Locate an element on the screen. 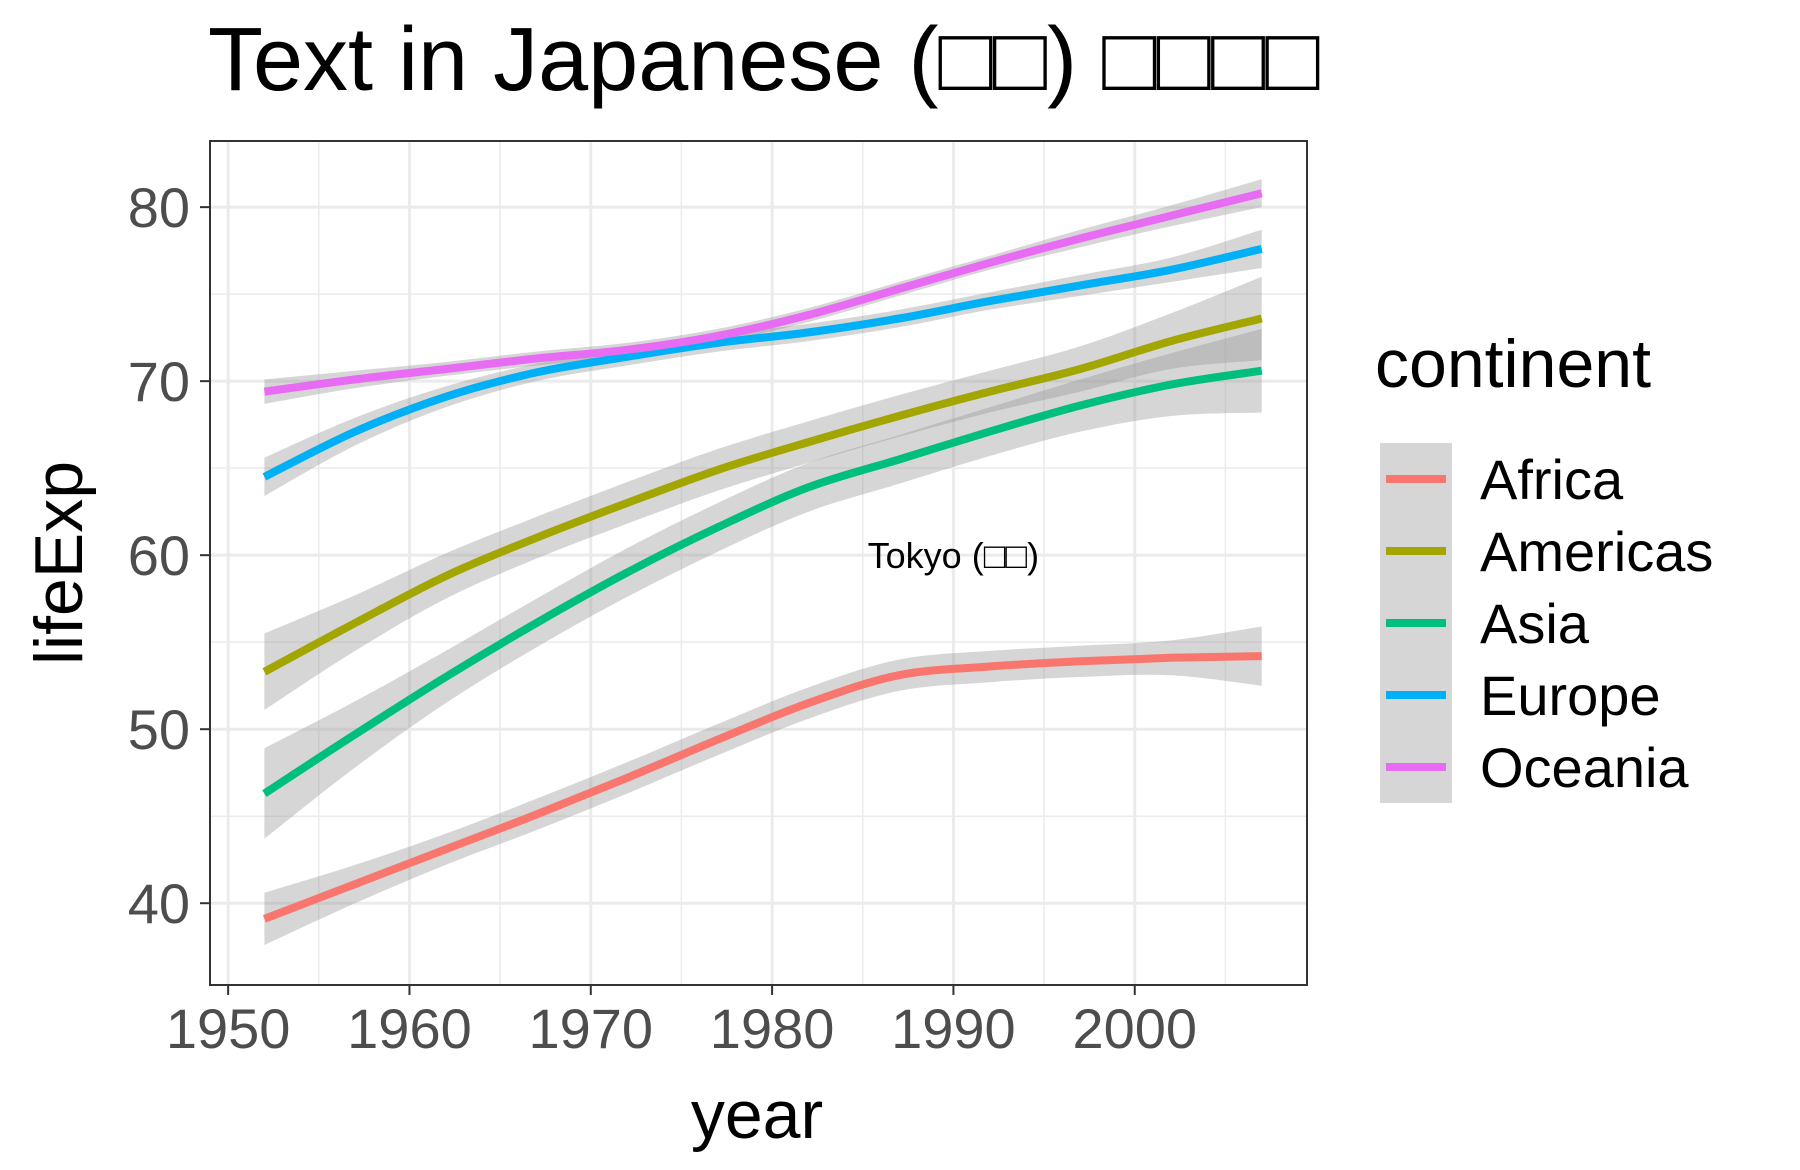  legend-label-asia: Asia is located at coordinates (1535, 623).